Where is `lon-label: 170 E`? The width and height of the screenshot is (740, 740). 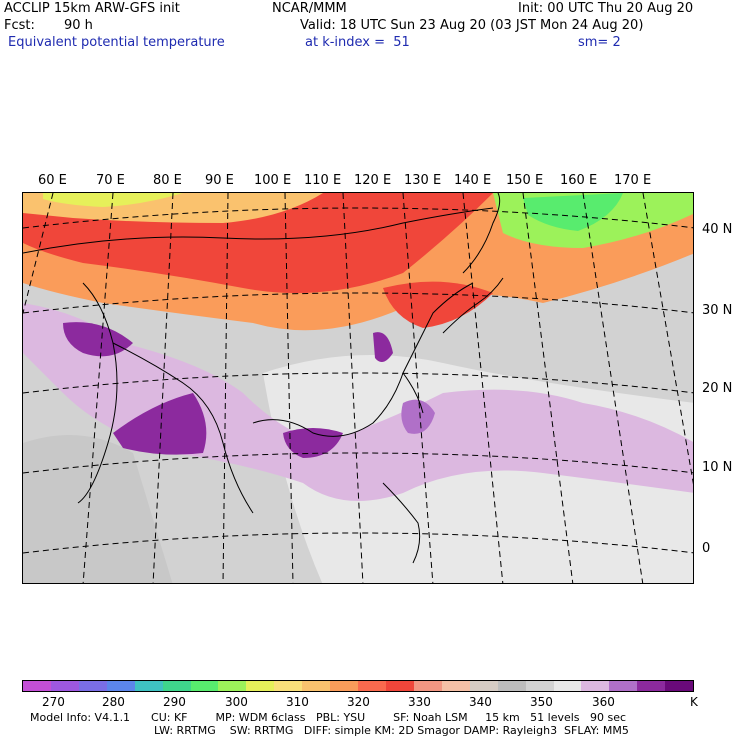
lon-label: 170 E is located at coordinates (633, 180).